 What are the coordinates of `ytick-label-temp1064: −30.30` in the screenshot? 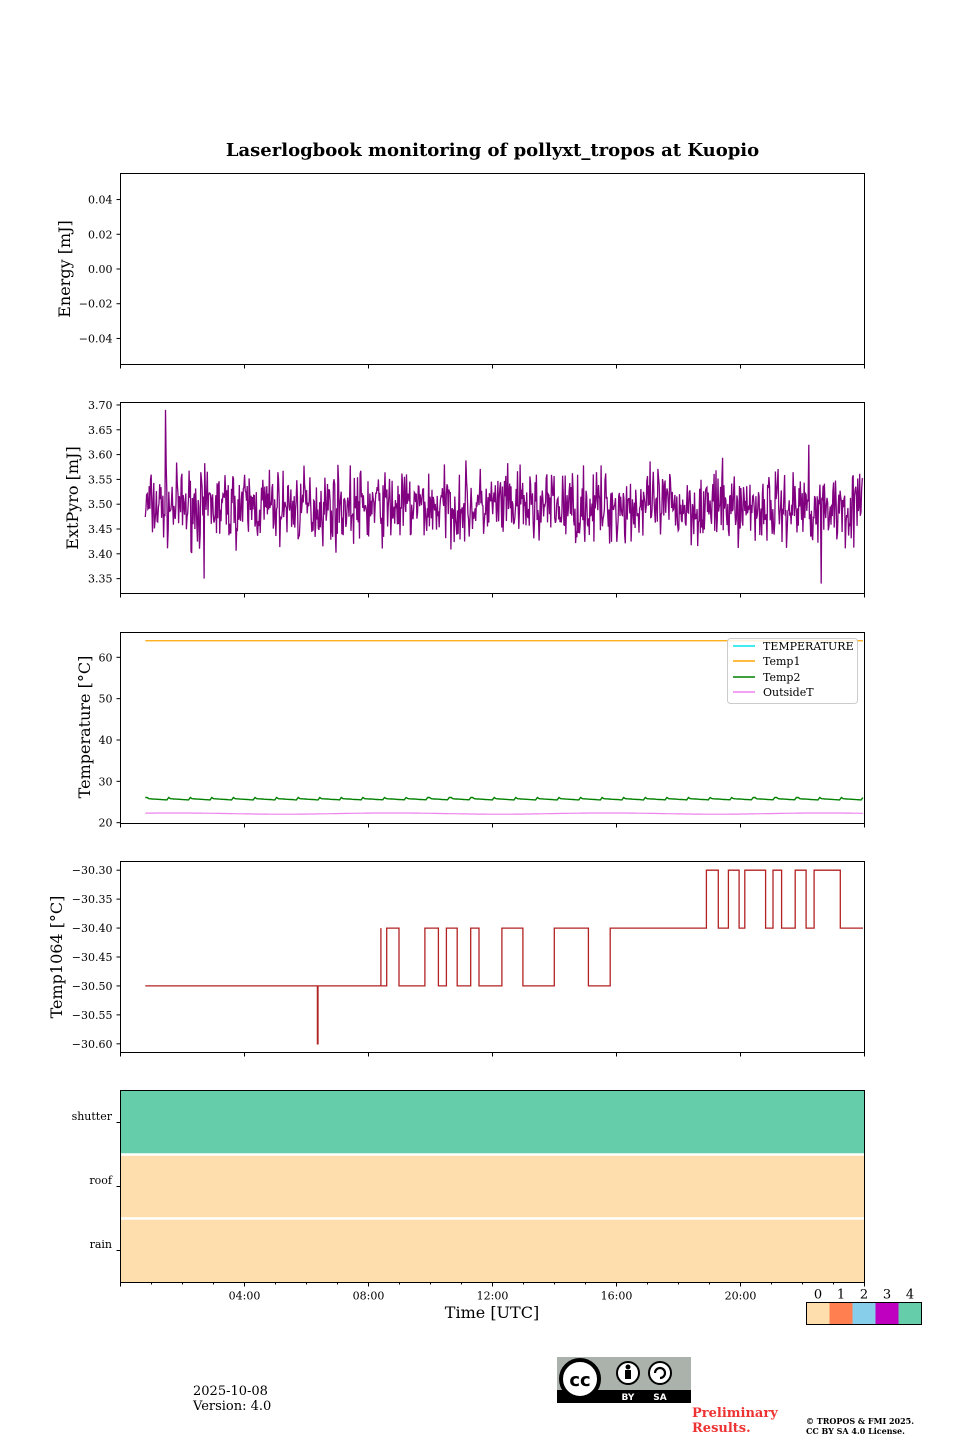 It's located at (92, 870).